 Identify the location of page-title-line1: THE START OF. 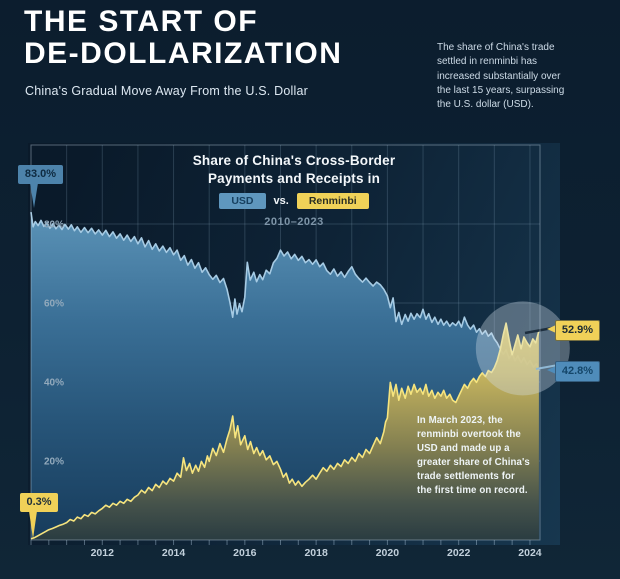
(141, 21).